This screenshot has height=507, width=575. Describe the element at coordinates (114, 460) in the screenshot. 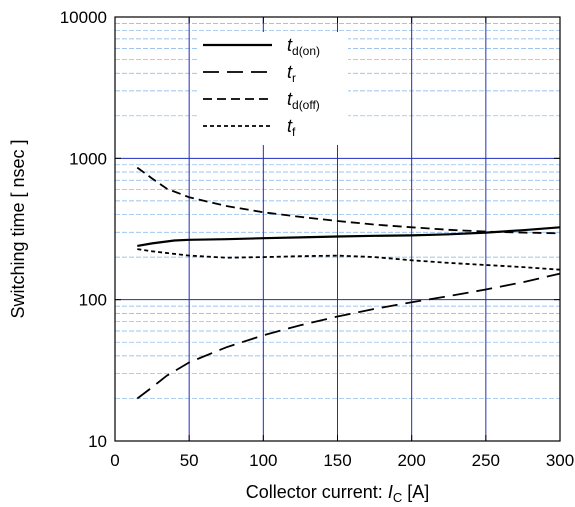

I see `x-tick-label: 0` at that location.